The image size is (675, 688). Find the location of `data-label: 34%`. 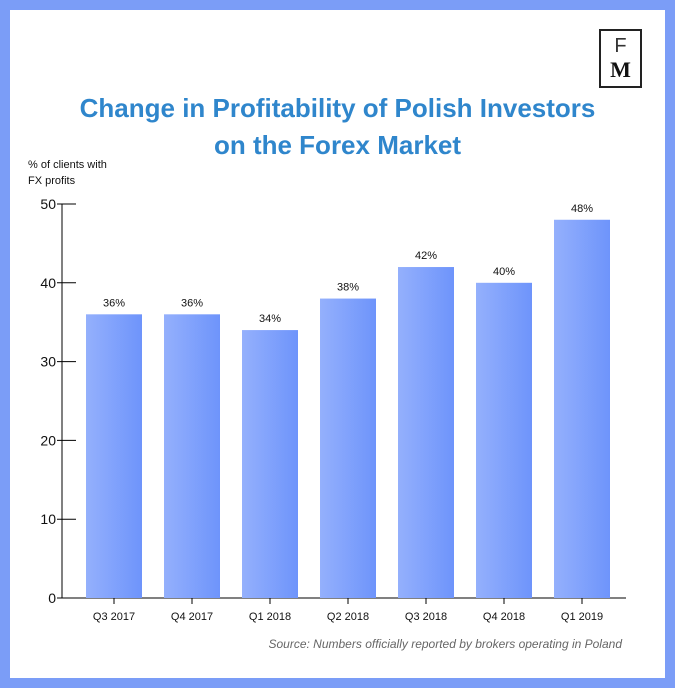

data-label: 34% is located at coordinates (270, 319).